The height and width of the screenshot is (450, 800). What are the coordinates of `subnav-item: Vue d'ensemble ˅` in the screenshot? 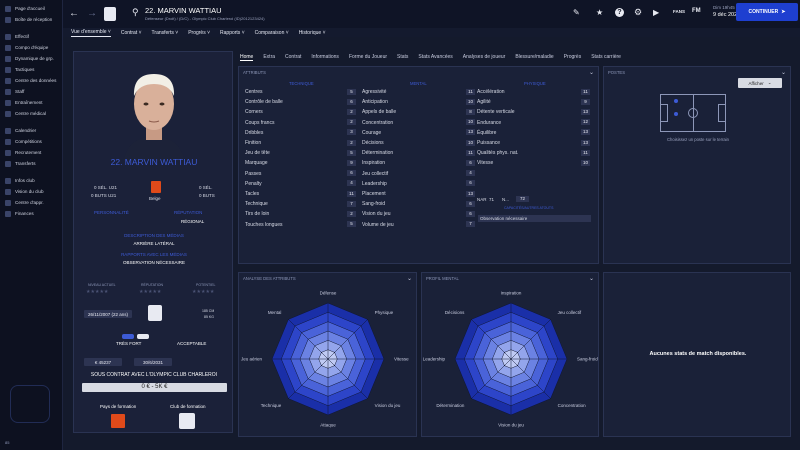 It's located at (91, 33).